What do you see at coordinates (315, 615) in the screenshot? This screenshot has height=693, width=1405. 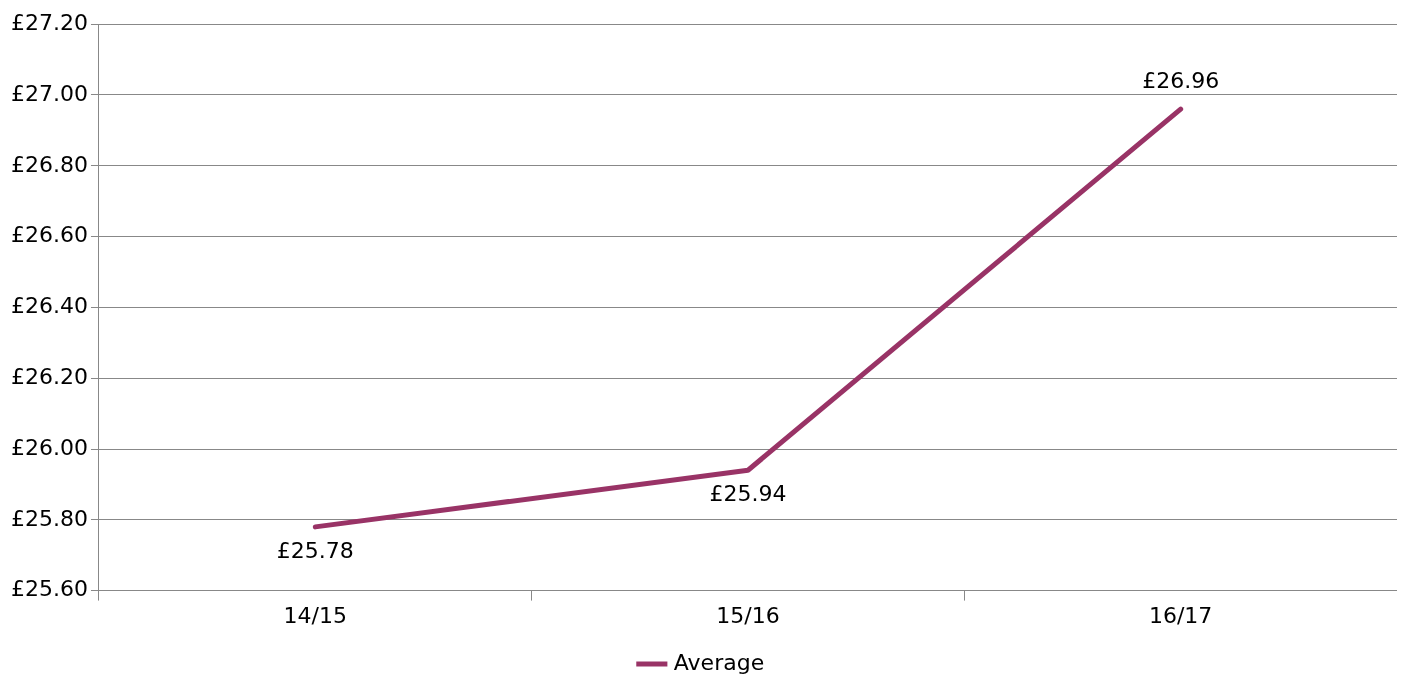 I see `x-tick-label: 14/15` at bounding box center [315, 615].